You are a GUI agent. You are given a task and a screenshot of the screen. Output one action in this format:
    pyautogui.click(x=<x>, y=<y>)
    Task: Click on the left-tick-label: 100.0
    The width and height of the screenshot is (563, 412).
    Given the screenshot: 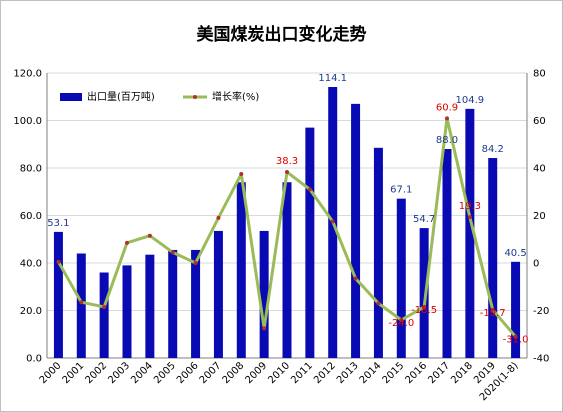 What is the action you would take?
    pyautogui.click(x=27, y=121)
    